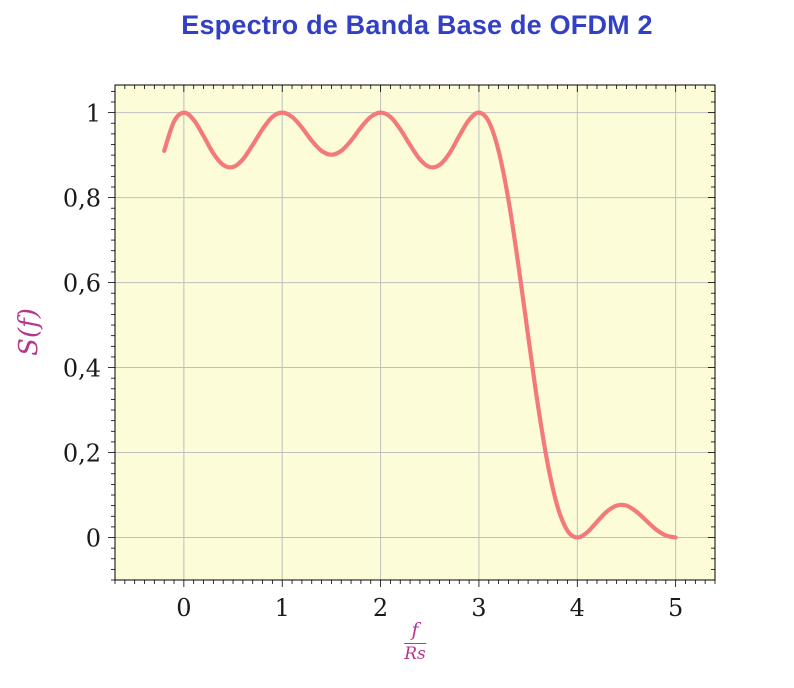 The image size is (794, 688). What do you see at coordinates (415, 632) in the screenshot?
I see `x-axis-label-numerator: f` at bounding box center [415, 632].